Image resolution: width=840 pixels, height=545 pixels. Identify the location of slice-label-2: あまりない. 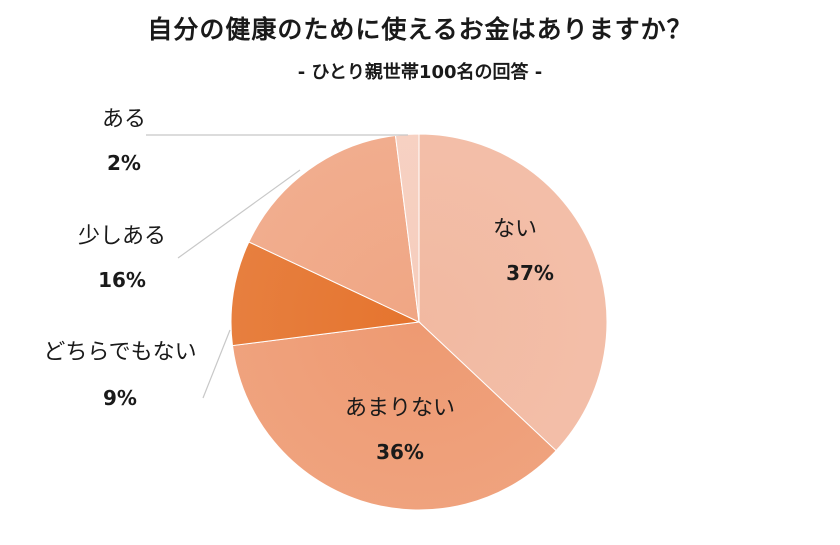
(400, 408).